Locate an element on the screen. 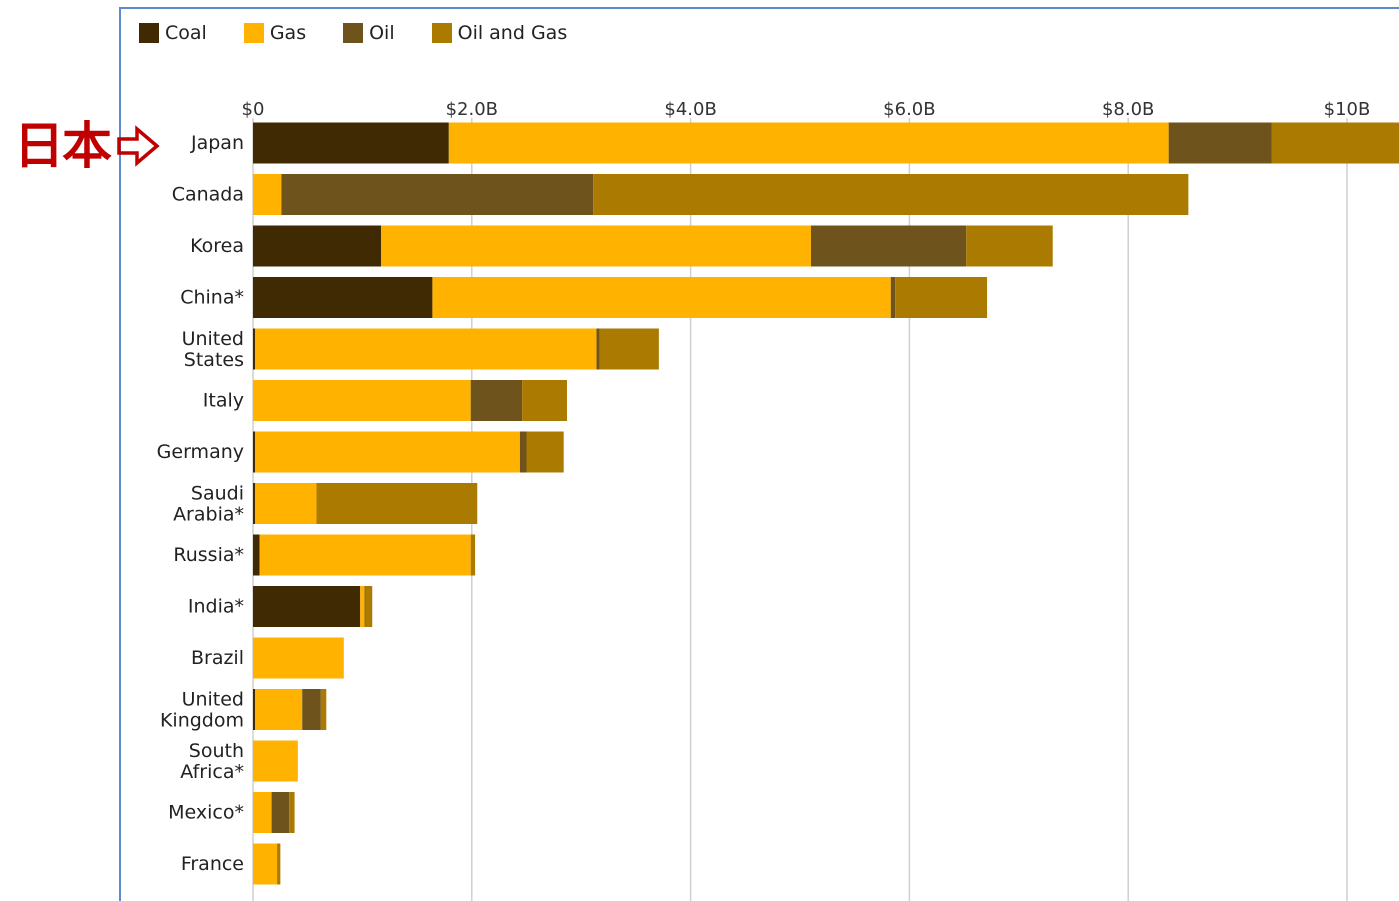  category-label: Germany is located at coordinates (200, 452).